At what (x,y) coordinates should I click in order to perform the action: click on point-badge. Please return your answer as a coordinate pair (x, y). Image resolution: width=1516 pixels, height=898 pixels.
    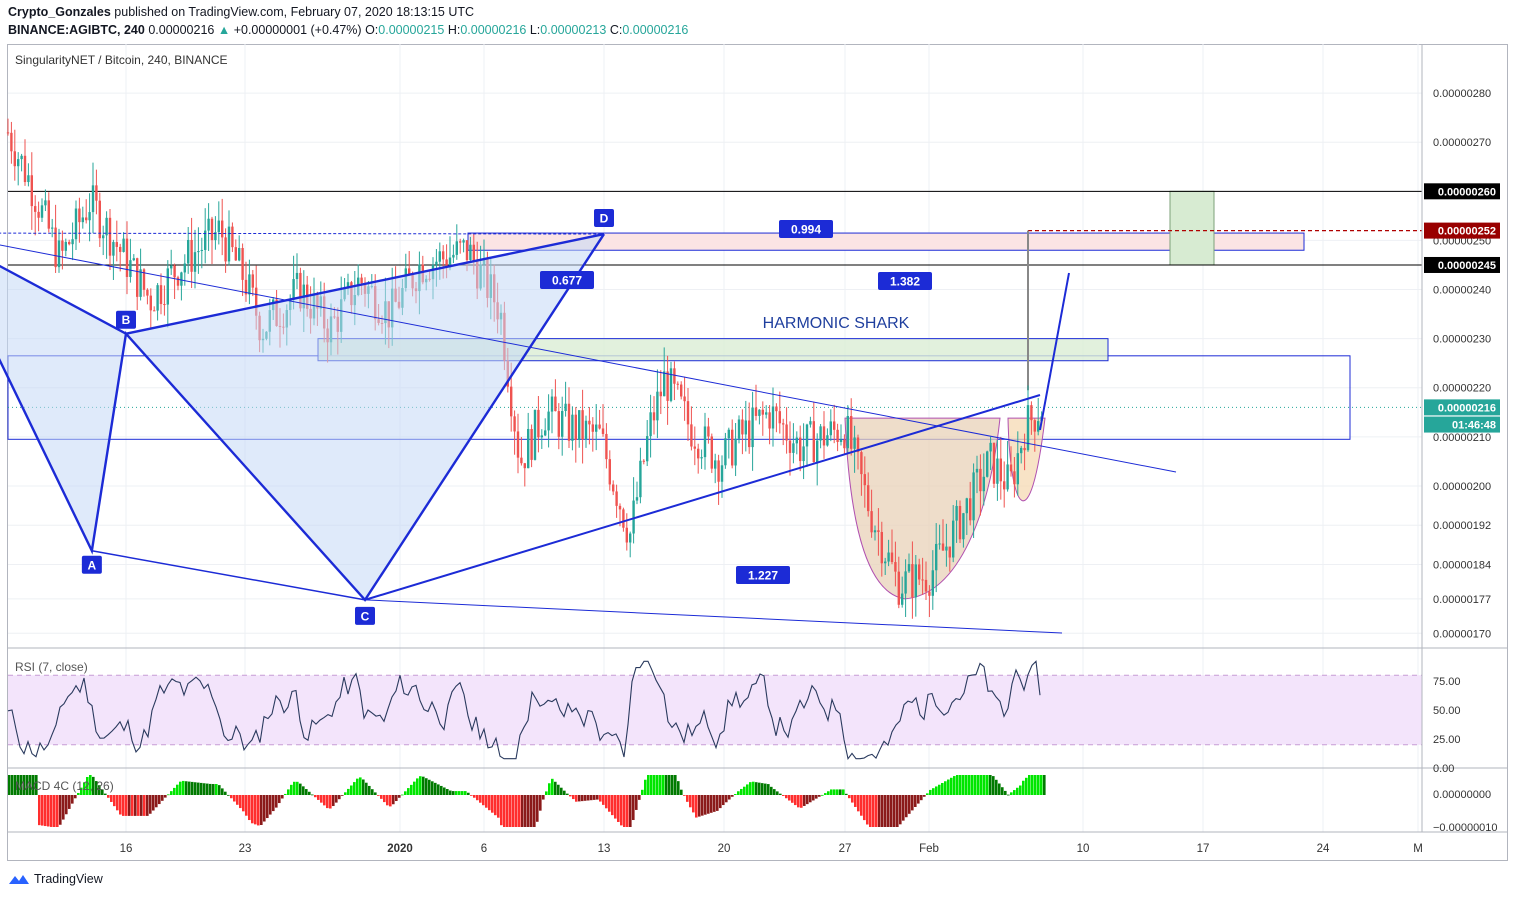
    Looking at the image, I should click on (91, 564).